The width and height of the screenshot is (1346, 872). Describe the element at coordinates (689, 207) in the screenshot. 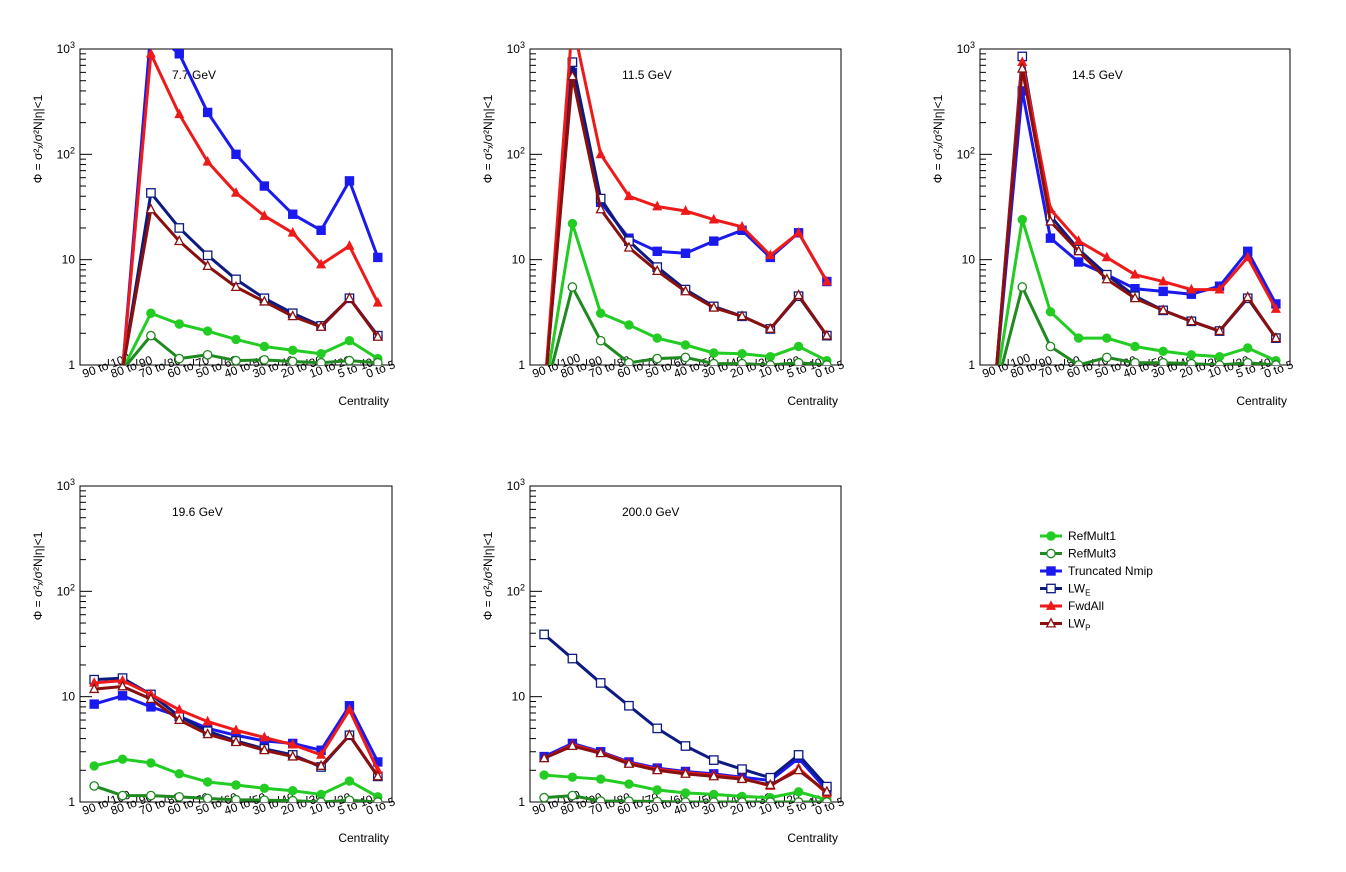

I see `series-group` at that location.